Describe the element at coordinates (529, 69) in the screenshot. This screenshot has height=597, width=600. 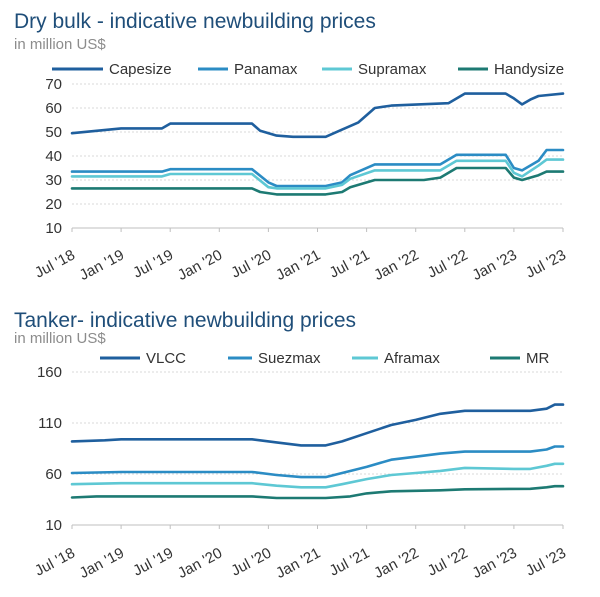
I see `legend-label-handysize: Handysize` at that location.